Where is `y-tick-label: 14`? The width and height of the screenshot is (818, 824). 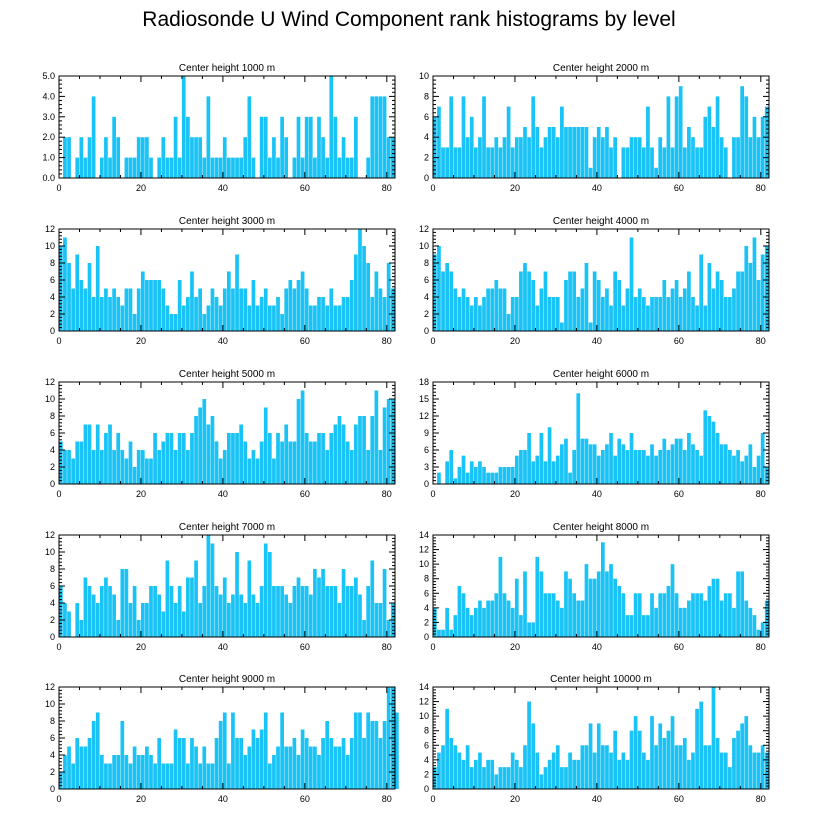 y-tick-label: 14 is located at coordinates (424, 535).